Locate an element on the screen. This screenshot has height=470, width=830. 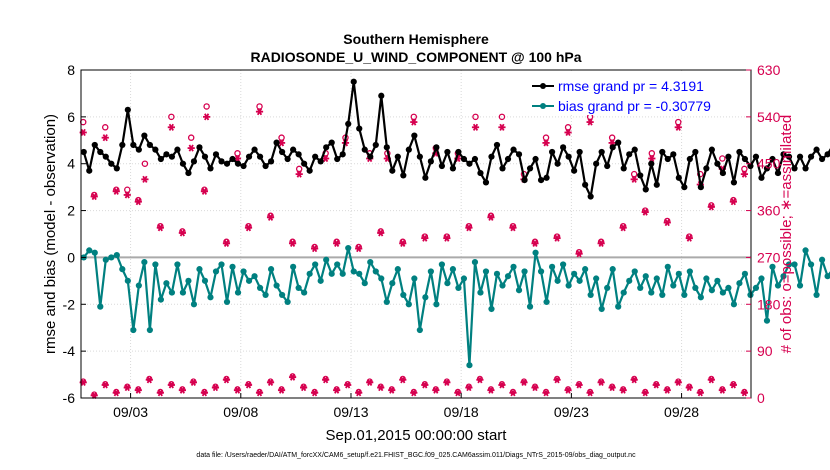
right-tick-label: 180 is located at coordinates (769, 304).